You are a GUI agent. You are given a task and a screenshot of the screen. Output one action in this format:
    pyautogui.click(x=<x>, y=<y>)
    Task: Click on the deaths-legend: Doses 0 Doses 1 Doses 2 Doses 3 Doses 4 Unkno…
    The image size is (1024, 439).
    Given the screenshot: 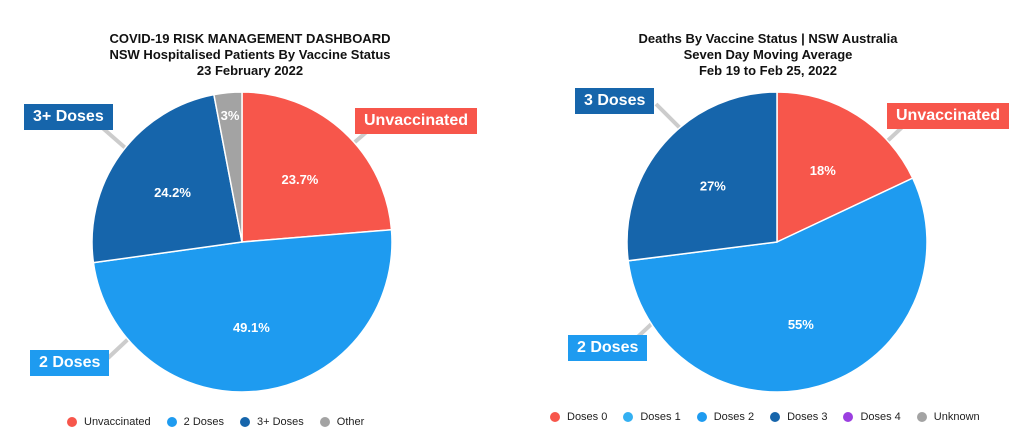 What is the action you would take?
    pyautogui.click(x=773, y=417)
    